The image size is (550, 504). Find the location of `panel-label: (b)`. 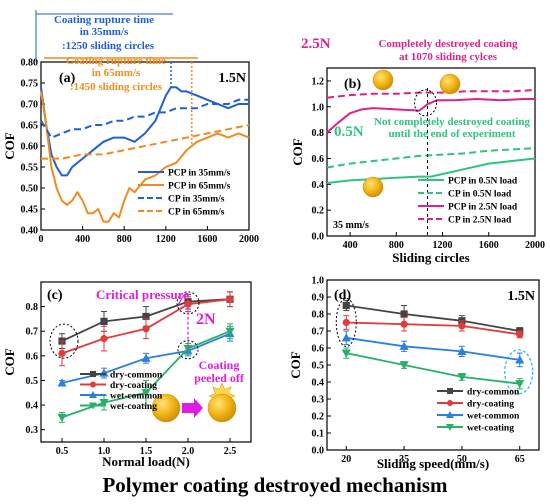

panel-label: (b) is located at coordinates (352, 84).